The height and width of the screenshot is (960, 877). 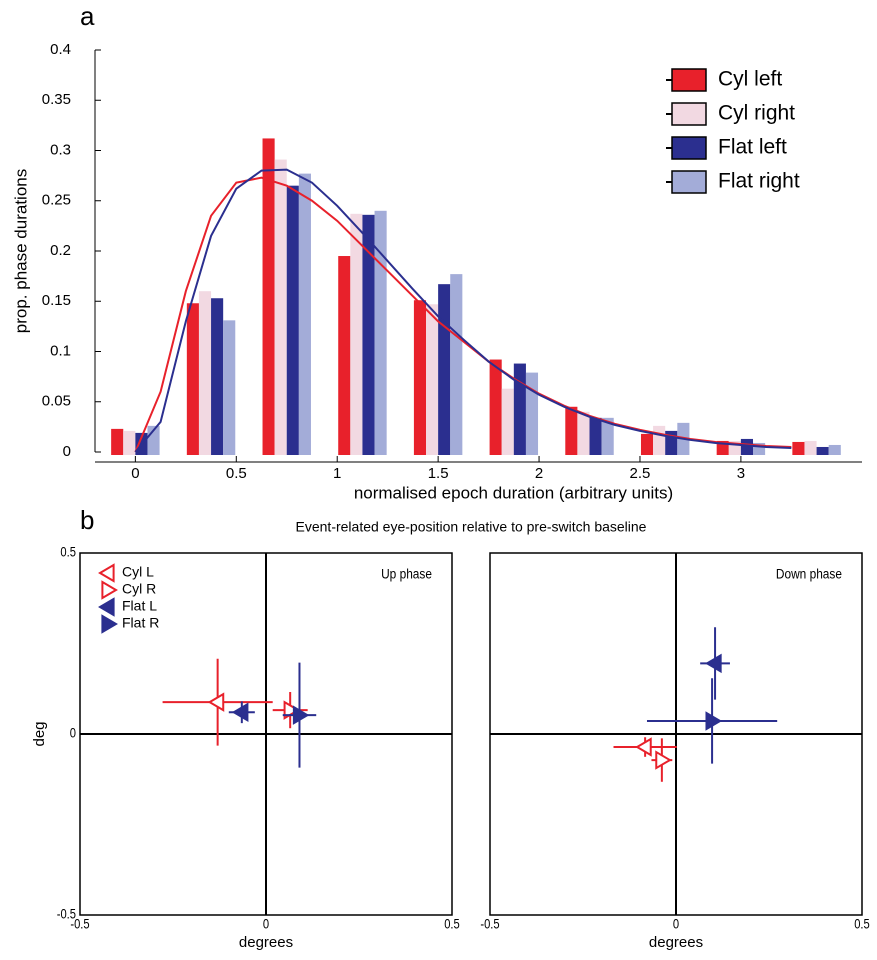 What do you see at coordinates (138, 572) in the screenshot?
I see `legend-label: Cyl L` at bounding box center [138, 572].